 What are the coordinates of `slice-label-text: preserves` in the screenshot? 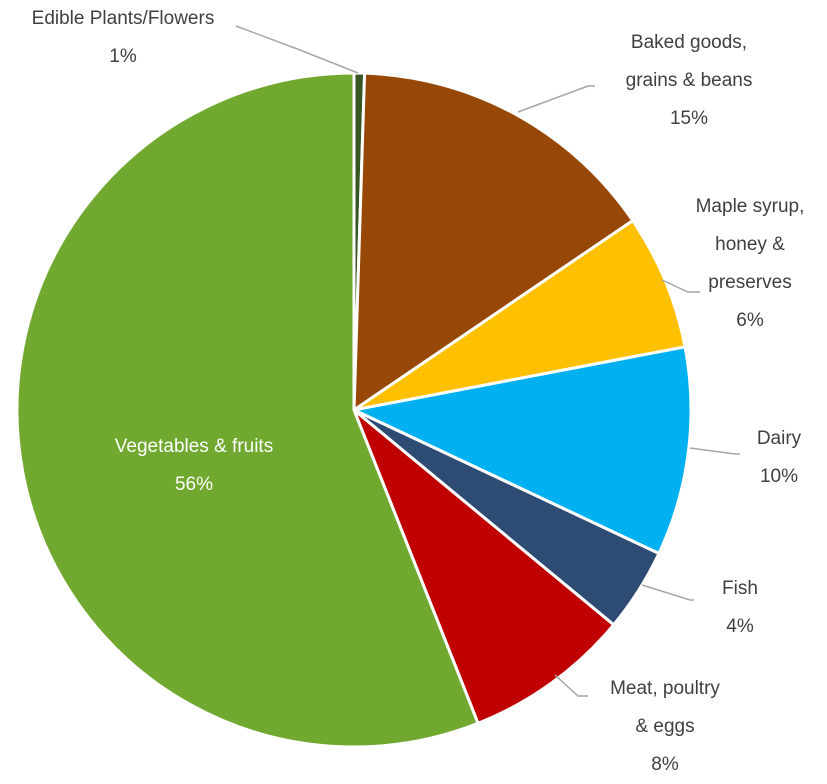 It's located at (750, 282).